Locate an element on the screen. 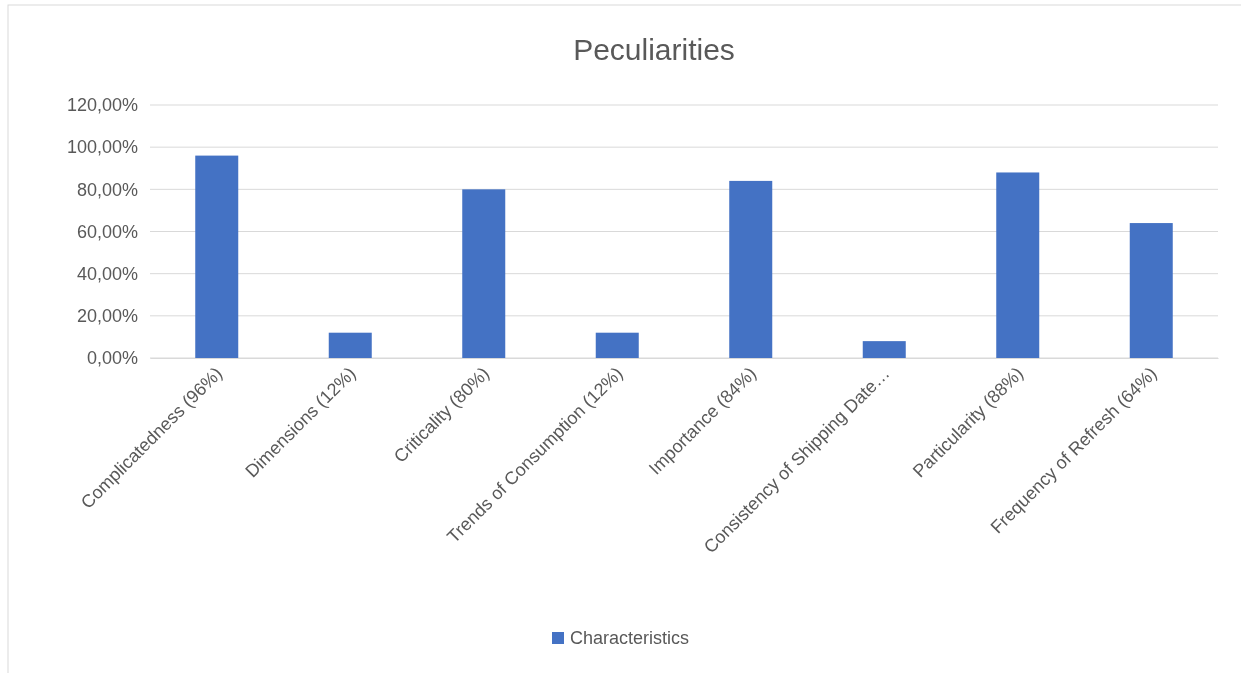 The width and height of the screenshot is (1241, 673). y-tick-label: 0,00% is located at coordinates (112, 358).